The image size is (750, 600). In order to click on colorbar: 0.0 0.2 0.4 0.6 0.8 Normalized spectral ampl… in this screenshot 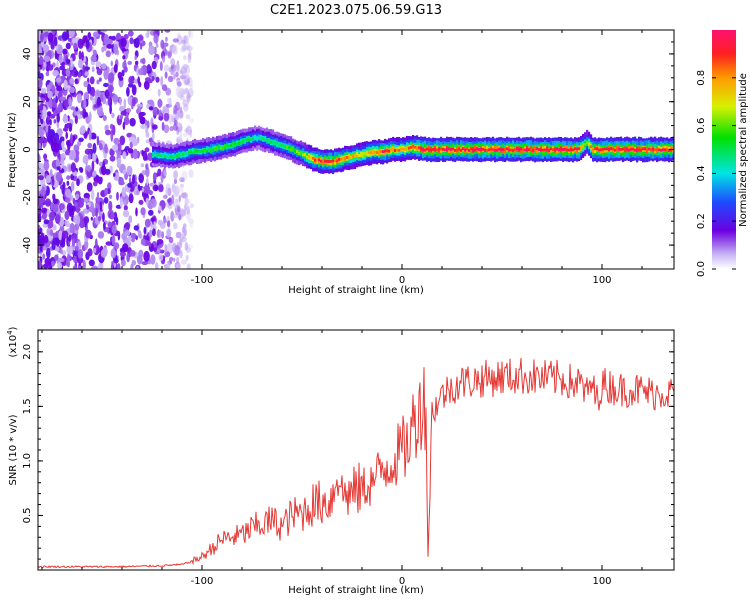, I will do `click(722, 153)`.